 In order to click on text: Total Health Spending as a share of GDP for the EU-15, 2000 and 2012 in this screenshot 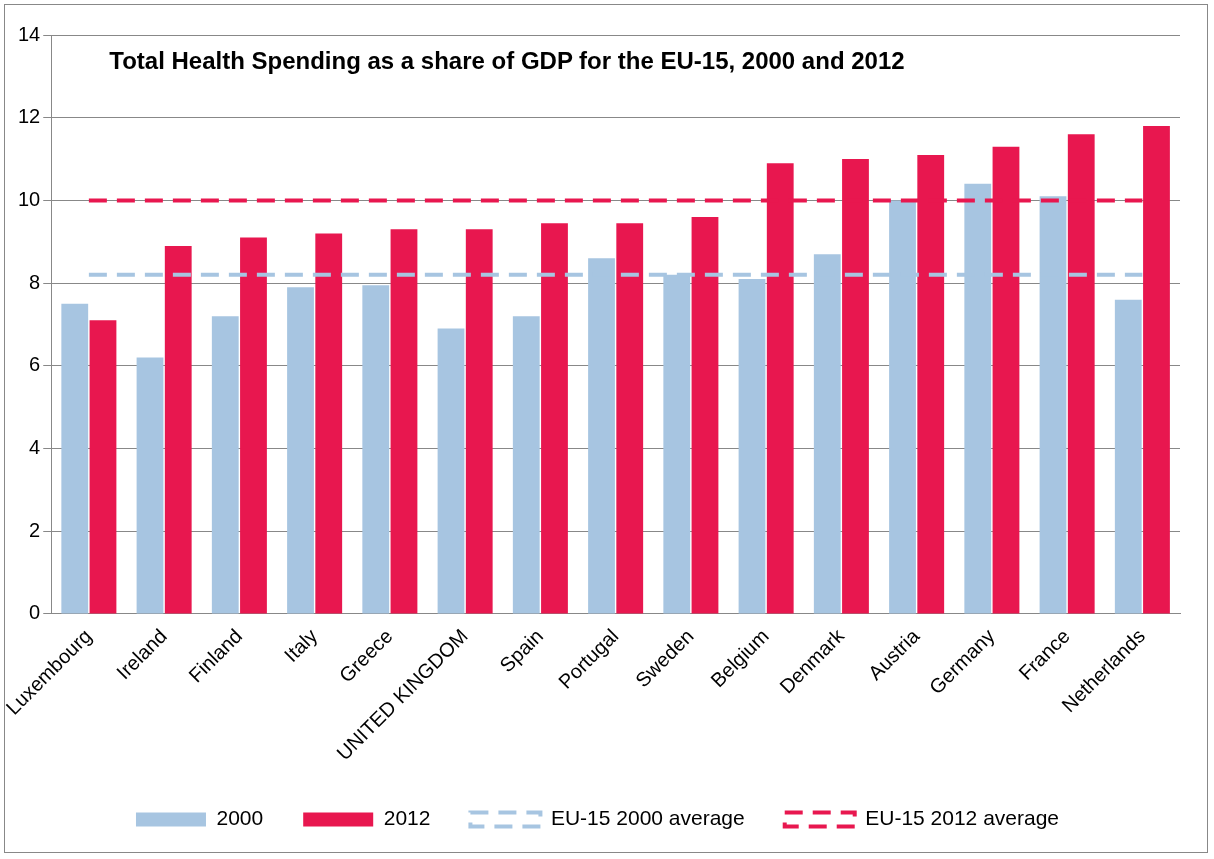, I will do `click(507, 60)`.